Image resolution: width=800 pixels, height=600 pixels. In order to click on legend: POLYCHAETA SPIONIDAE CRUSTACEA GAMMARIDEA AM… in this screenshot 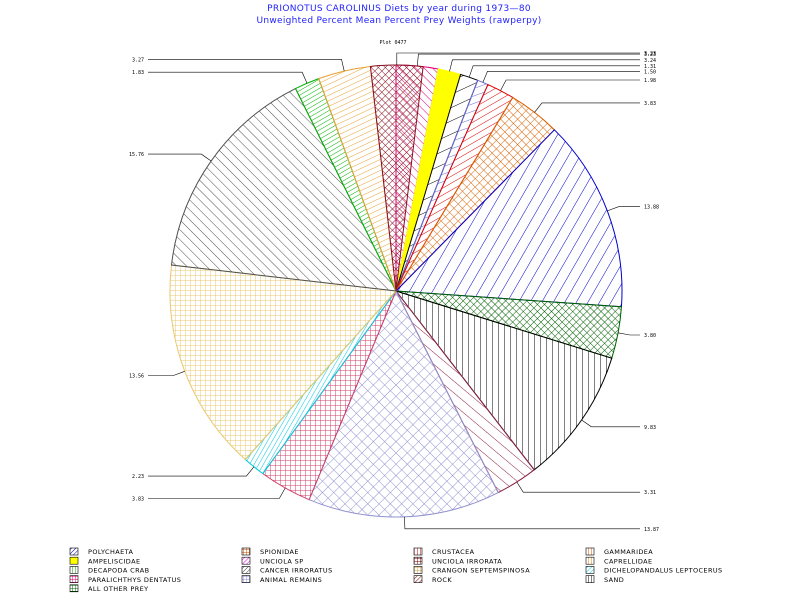, I will do `click(396, 570)`.